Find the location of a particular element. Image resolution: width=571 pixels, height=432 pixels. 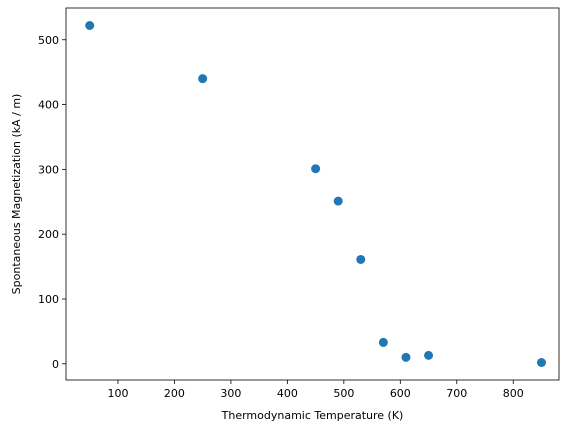

x-axis-label: Thermodynamic Temperature (K) is located at coordinates (312, 415).